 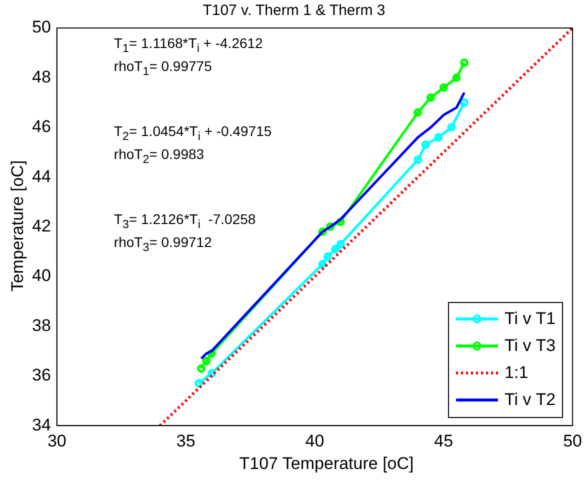 I want to click on y-tick-label: 46, so click(x=41, y=126).